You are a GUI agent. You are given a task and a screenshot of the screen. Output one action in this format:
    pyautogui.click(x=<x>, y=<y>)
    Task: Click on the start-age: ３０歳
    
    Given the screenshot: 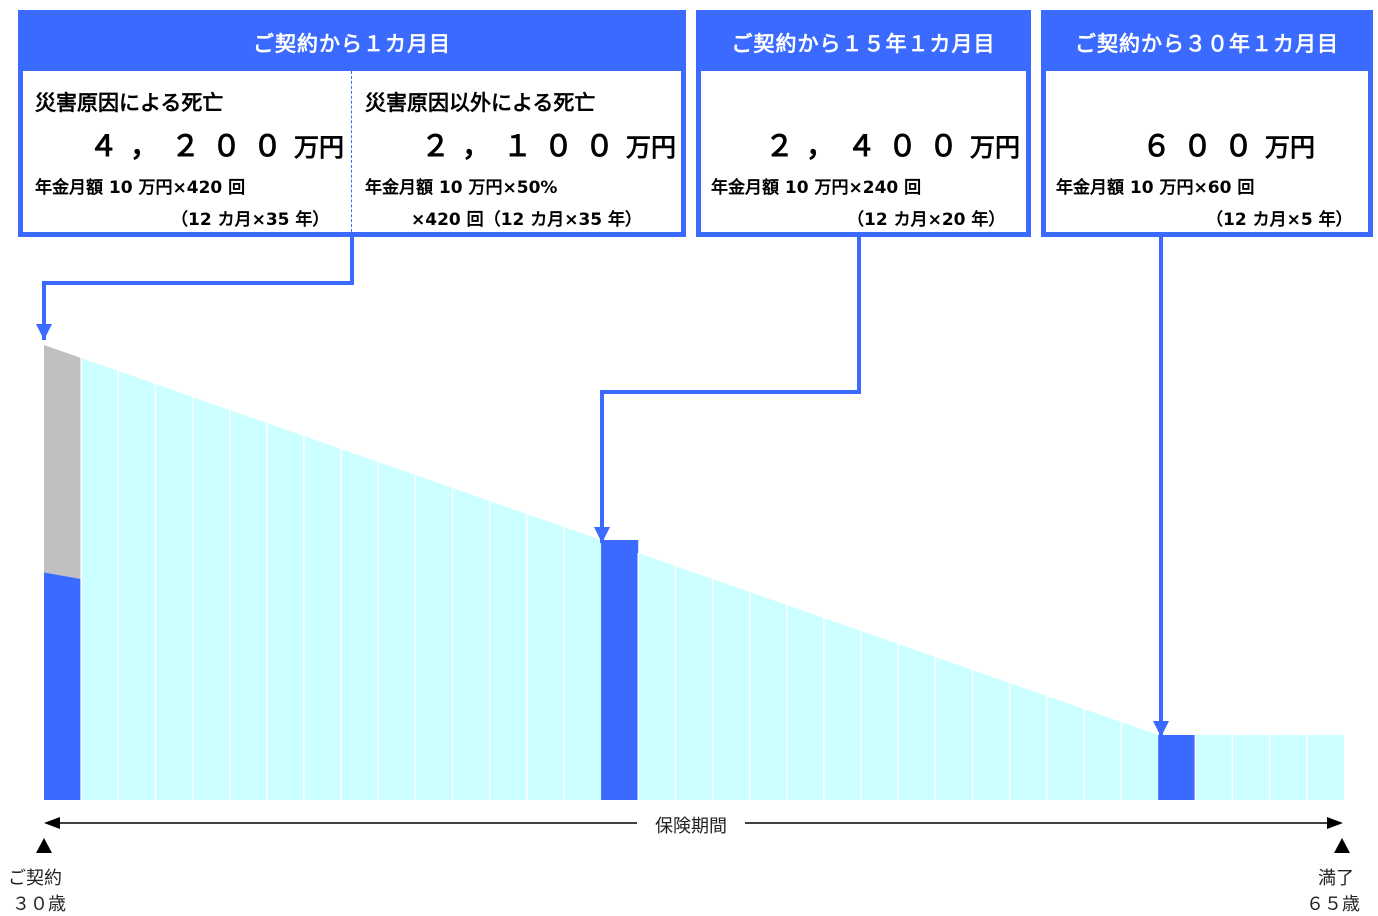 What is the action you would take?
    pyautogui.click(x=39, y=904)
    